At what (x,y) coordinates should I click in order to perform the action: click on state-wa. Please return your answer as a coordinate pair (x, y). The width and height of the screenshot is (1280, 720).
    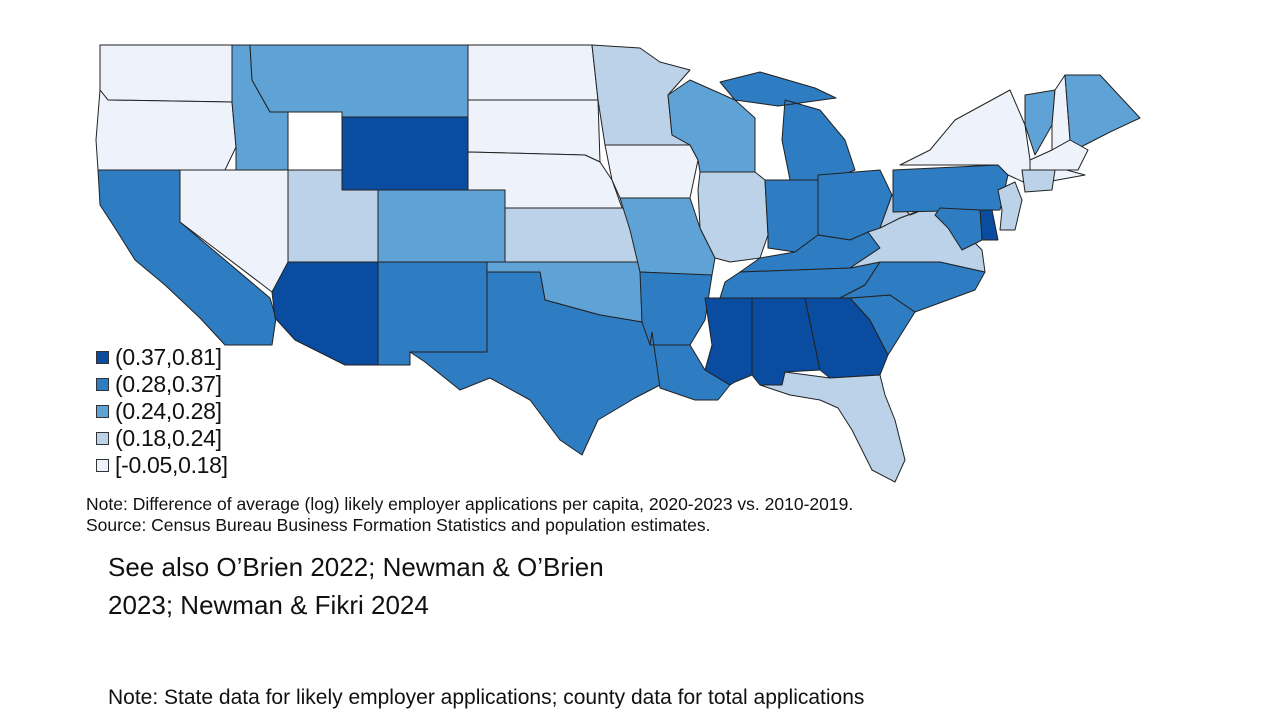
    Looking at the image, I should click on (166, 73).